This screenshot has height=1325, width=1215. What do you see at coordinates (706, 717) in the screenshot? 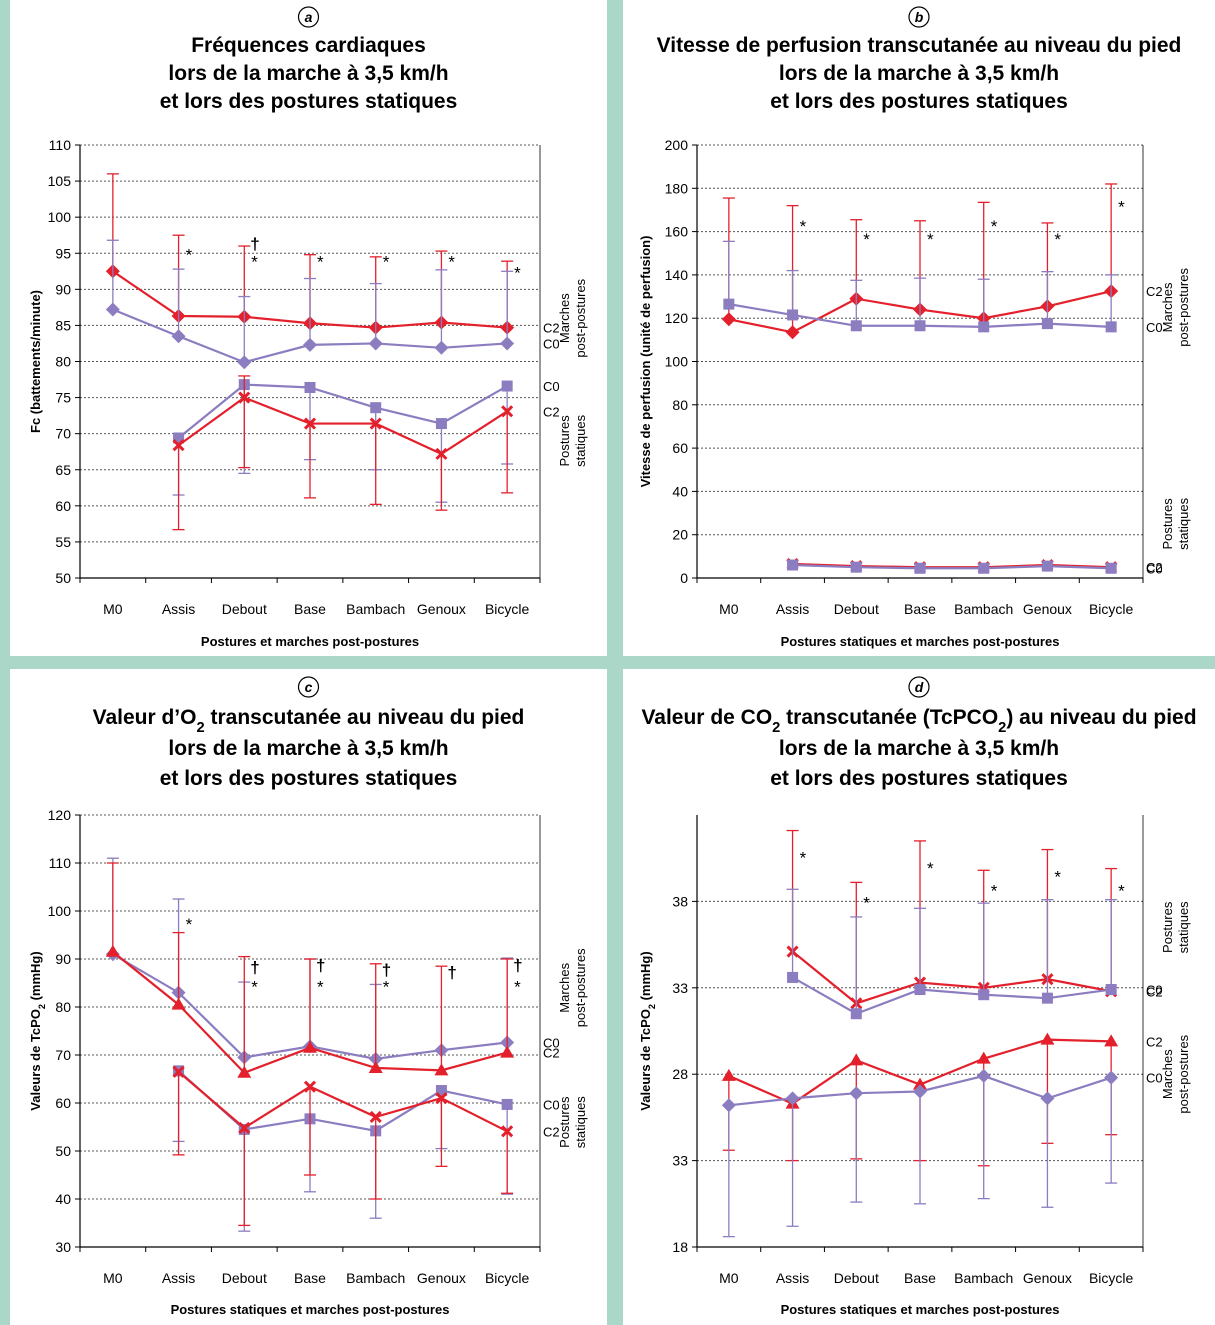
I see `chart-title-line-0-part-0: Valeur de CO` at bounding box center [706, 717].